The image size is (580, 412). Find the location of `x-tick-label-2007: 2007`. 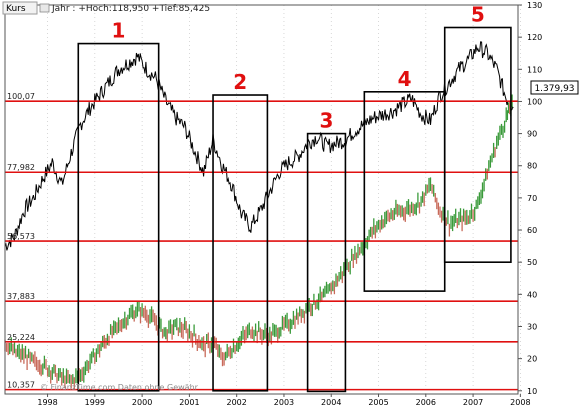

x-tick-label-2007: 2007 is located at coordinates (473, 402).